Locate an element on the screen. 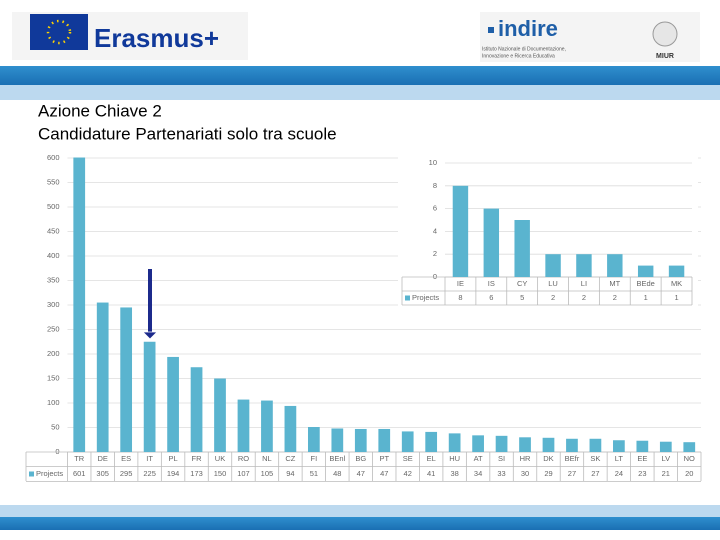 This screenshot has width=720, height=540. x-tick-label: AT is located at coordinates (478, 458).